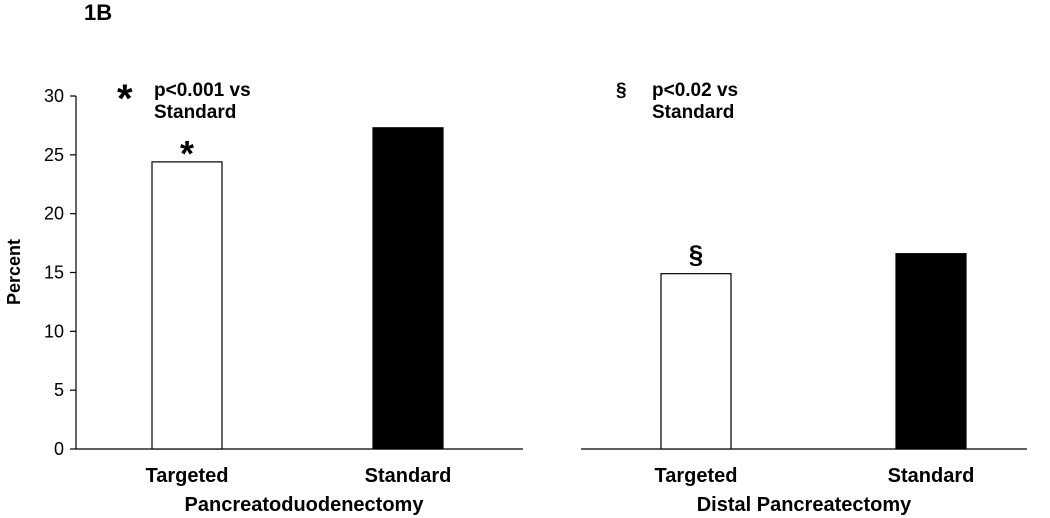 The image size is (1050, 518). I want to click on y-tick-label: 30, so click(54, 96).